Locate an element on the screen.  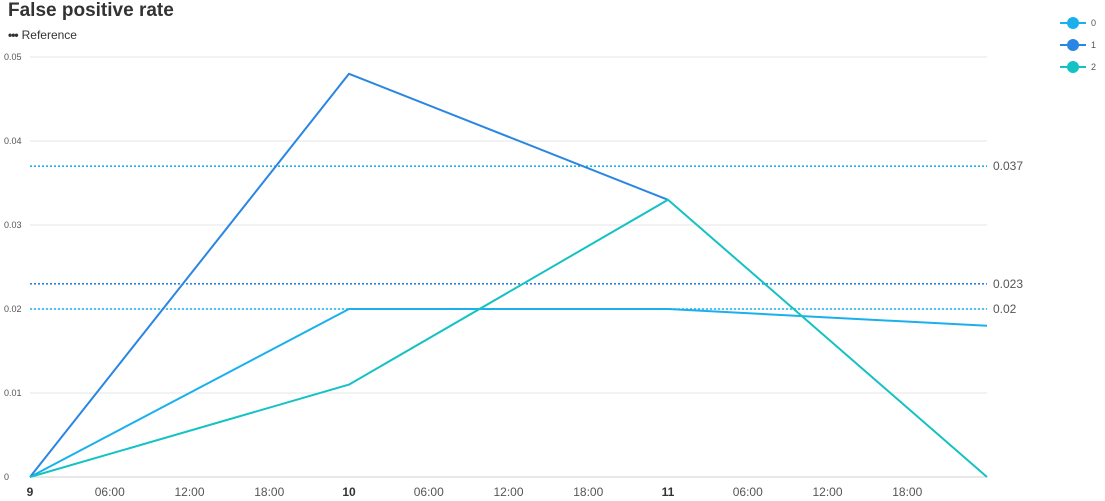
legend-label: 1 is located at coordinates (1093, 45).